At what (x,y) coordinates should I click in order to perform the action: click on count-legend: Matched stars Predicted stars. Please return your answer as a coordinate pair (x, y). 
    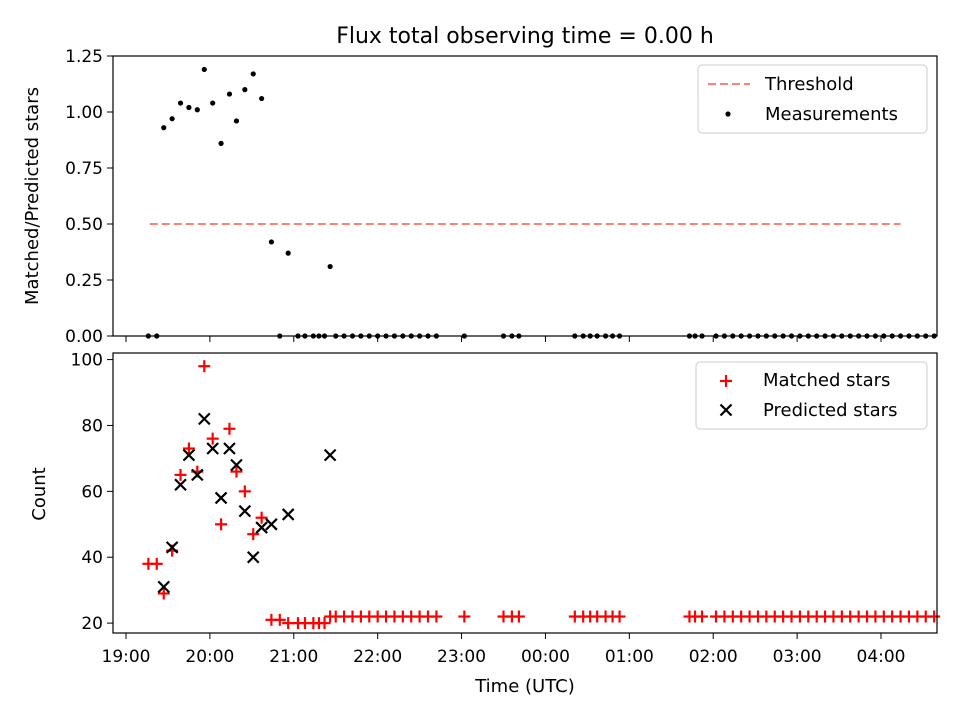
    Looking at the image, I should click on (811, 395).